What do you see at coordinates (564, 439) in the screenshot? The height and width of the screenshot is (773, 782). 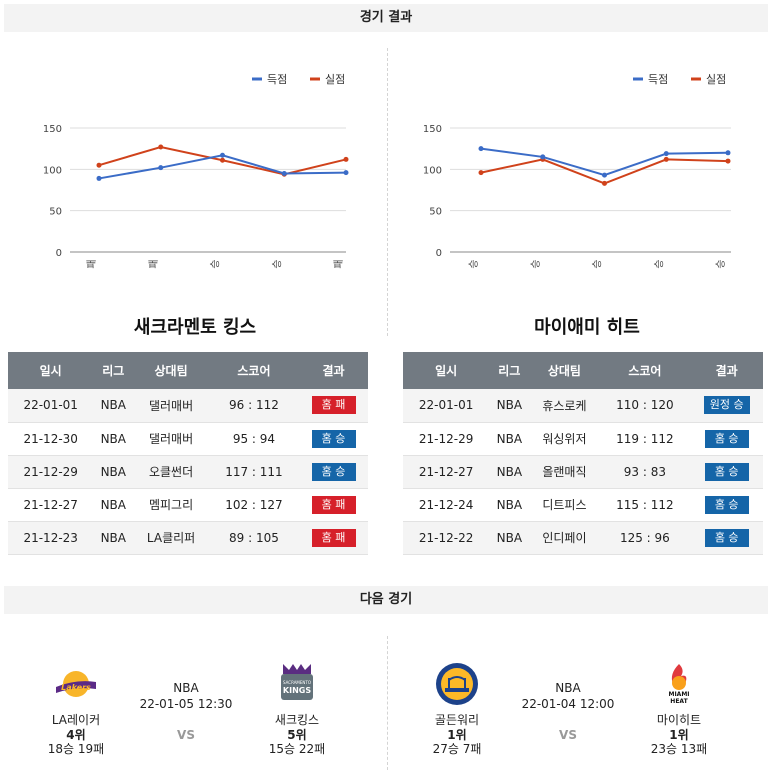 I see `cell-opponent: 워싱위저` at bounding box center [564, 439].